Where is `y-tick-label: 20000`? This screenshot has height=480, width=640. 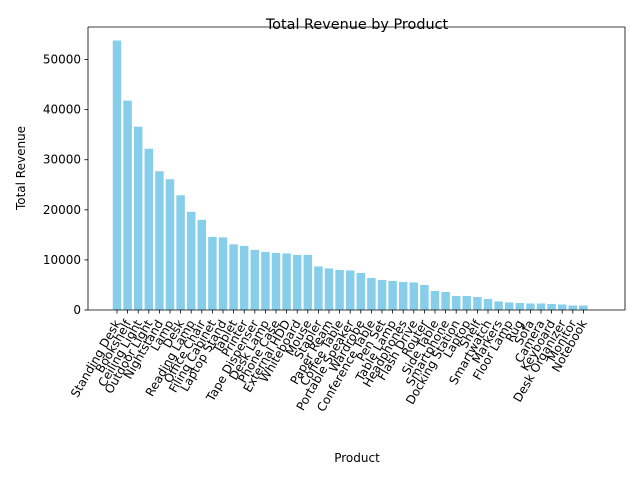 y-tick-label: 20000 is located at coordinates (62, 210).